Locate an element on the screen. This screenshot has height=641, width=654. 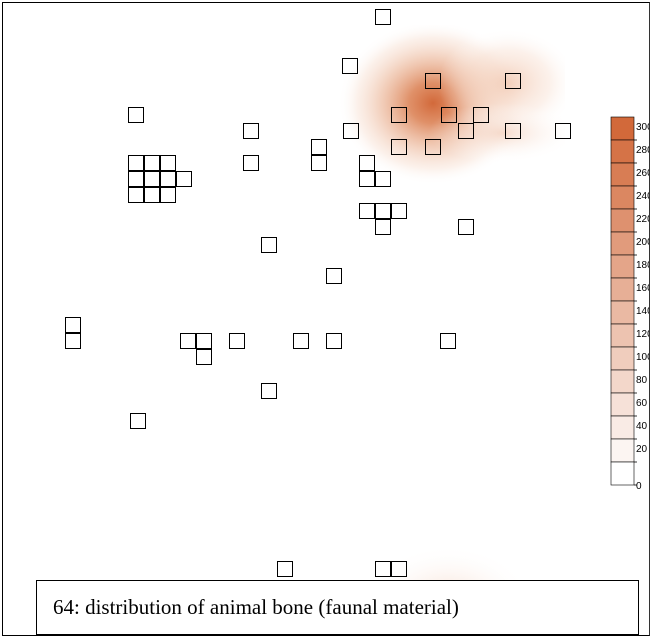
scale-tick-label: 40 is located at coordinates (642, 426).